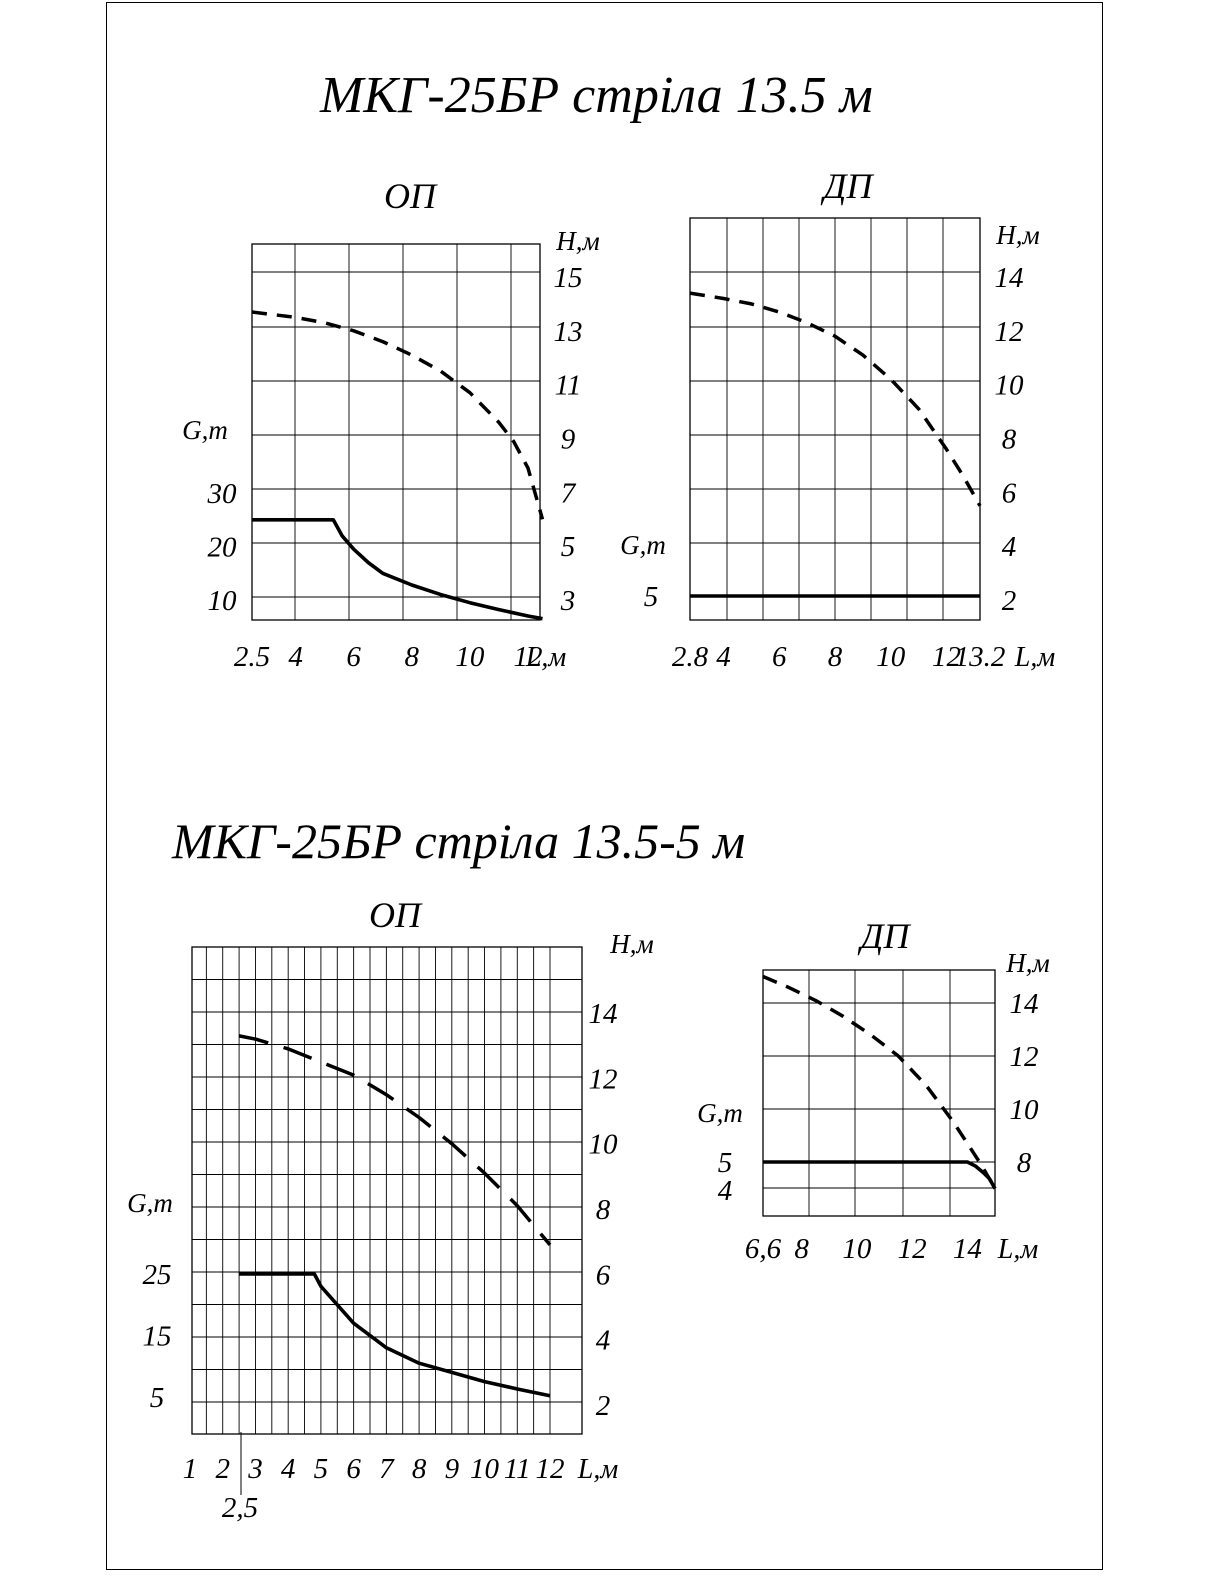 This screenshot has height=1576, width=1218. I want to click on x-tick-label: 13.2, so click(980, 657).